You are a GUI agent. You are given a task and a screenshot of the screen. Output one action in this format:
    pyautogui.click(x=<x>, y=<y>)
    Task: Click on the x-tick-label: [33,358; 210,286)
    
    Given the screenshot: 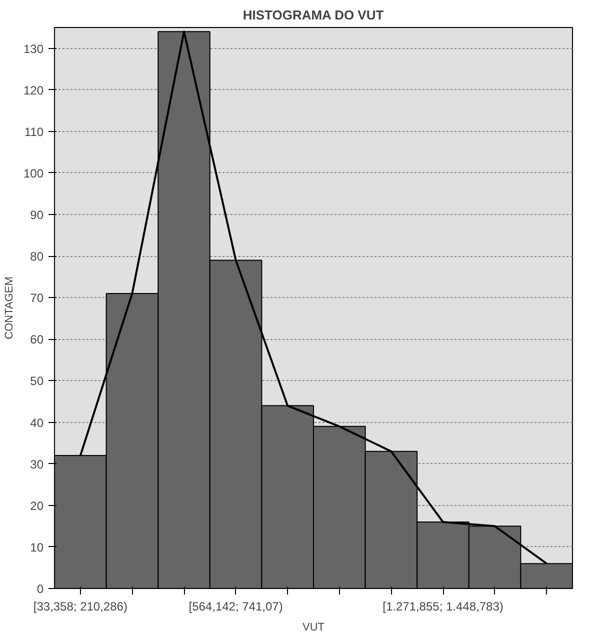 What is the action you would take?
    pyautogui.click(x=80, y=607)
    